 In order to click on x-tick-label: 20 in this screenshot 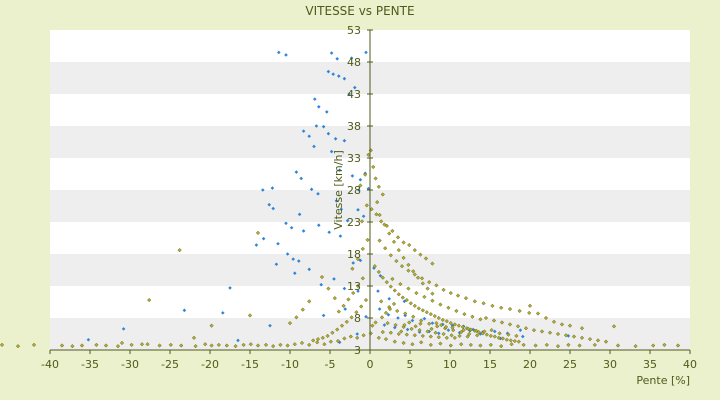, I will do `click(530, 364)`.